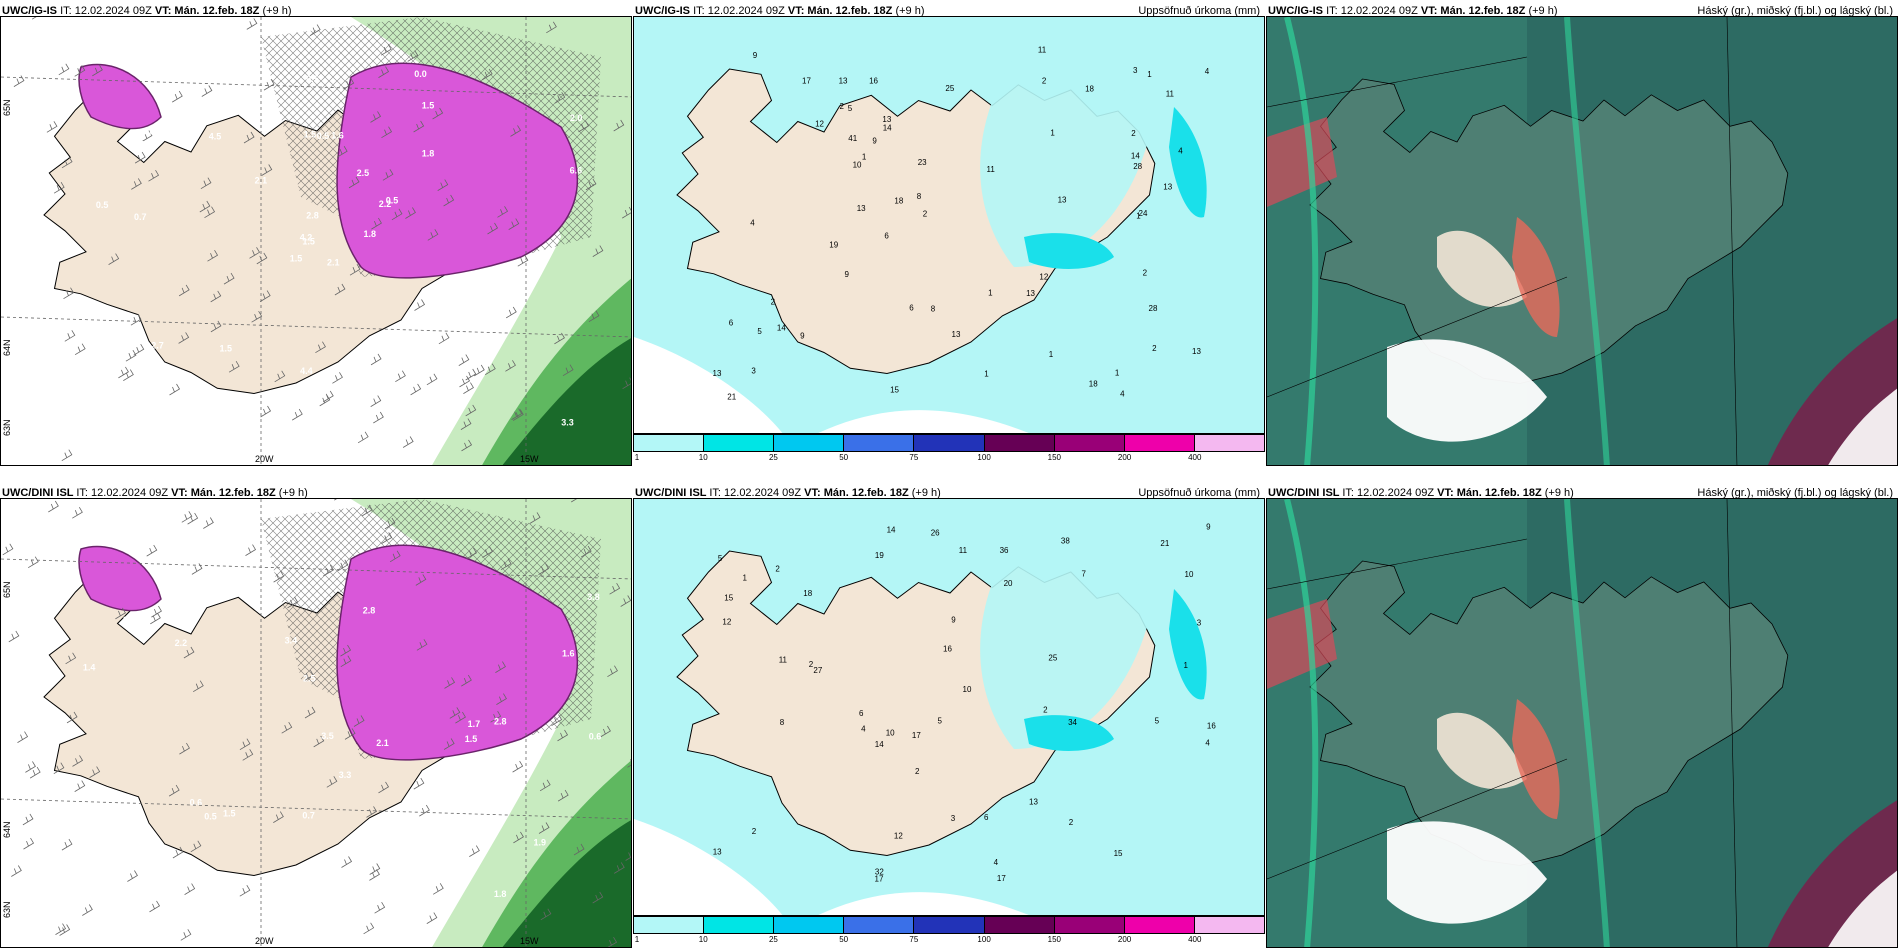  I want to click on colorbar-tick-label: 100, so click(984, 939).